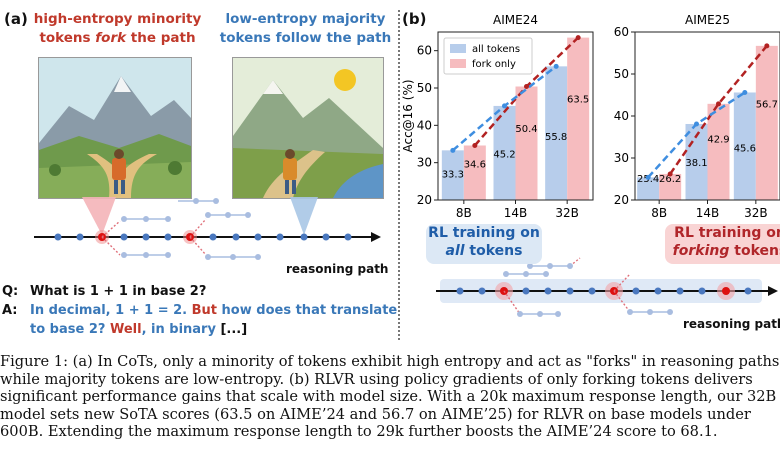 The height and width of the screenshot is (470, 780). I want to click on sun-icon, so click(345, 80).